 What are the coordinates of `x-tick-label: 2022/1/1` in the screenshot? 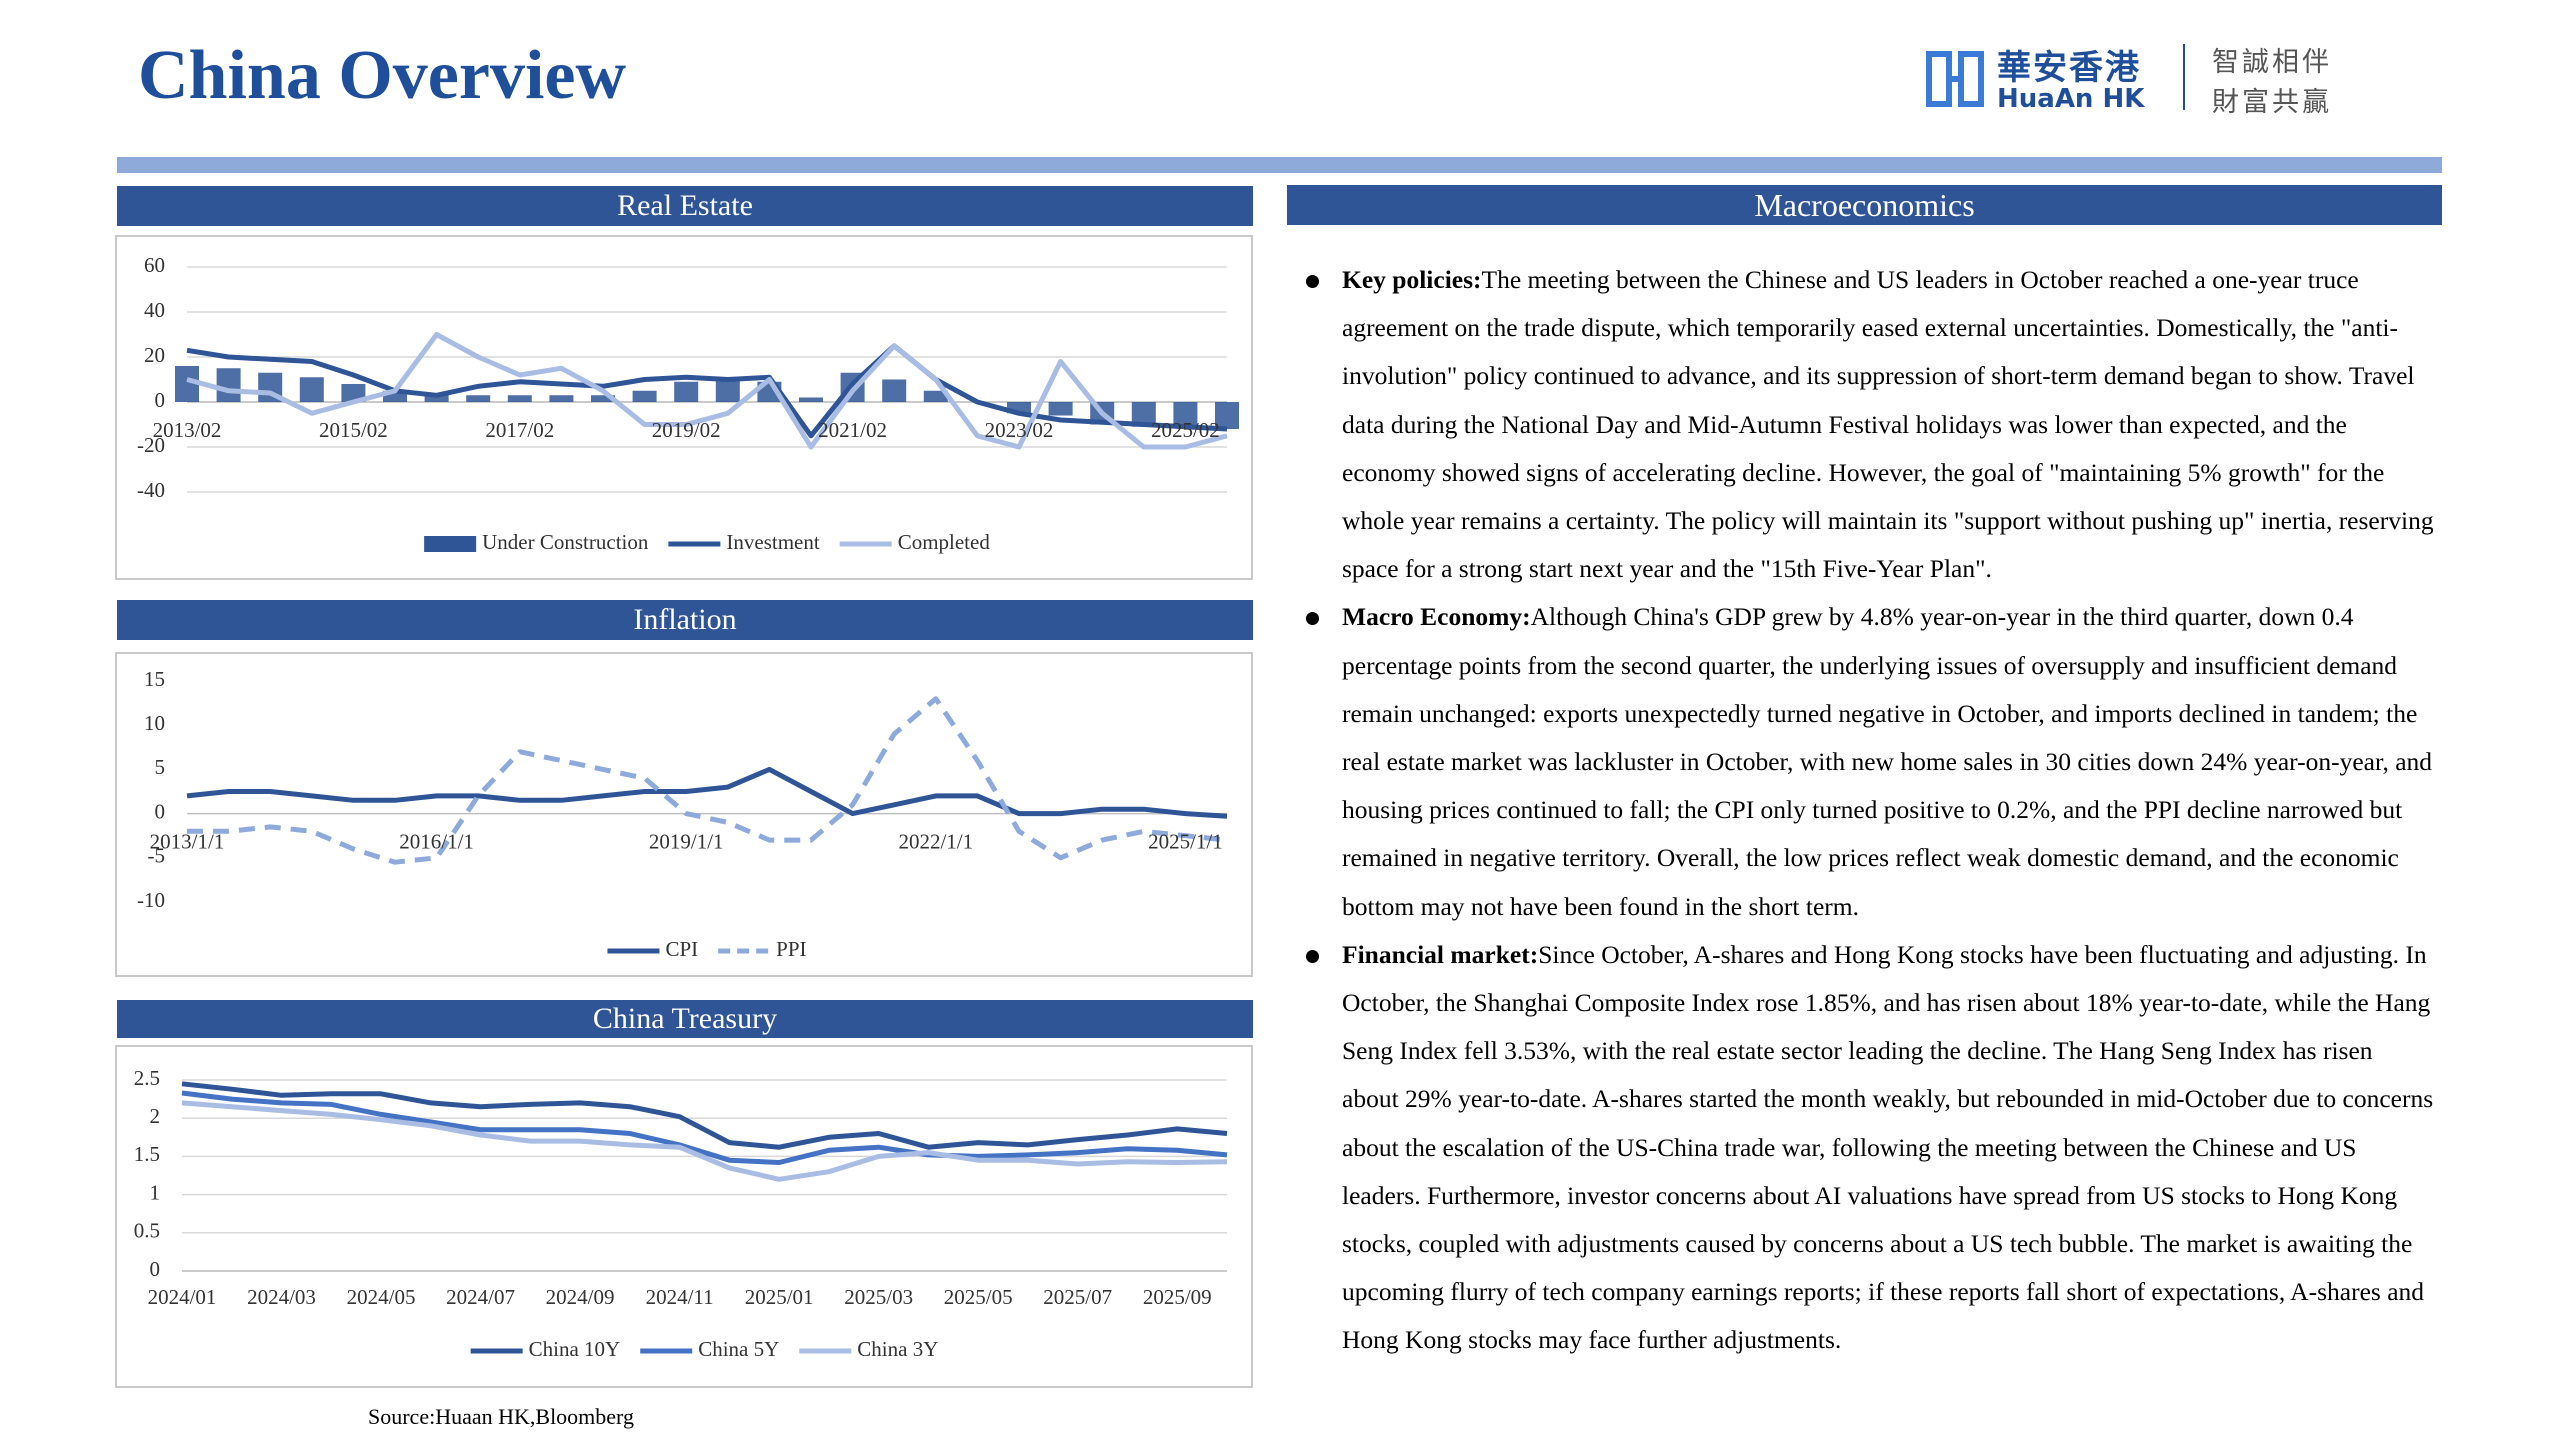 It's located at (935, 841).